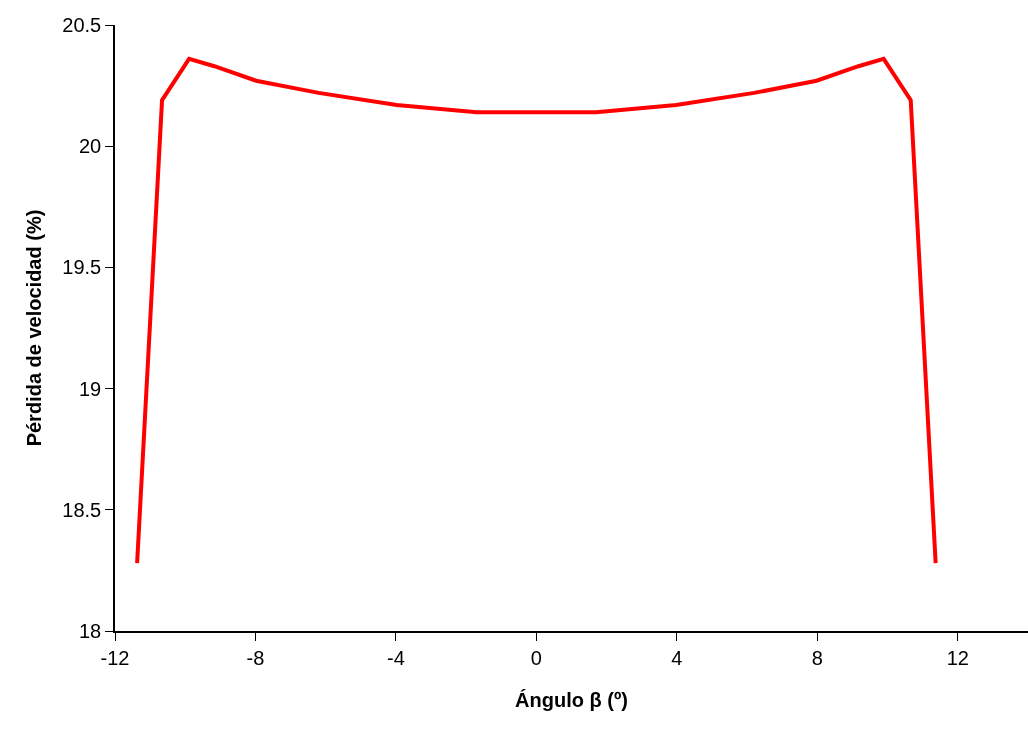  Describe the element at coordinates (957, 657) in the screenshot. I see `x-tick-label: 12` at that location.